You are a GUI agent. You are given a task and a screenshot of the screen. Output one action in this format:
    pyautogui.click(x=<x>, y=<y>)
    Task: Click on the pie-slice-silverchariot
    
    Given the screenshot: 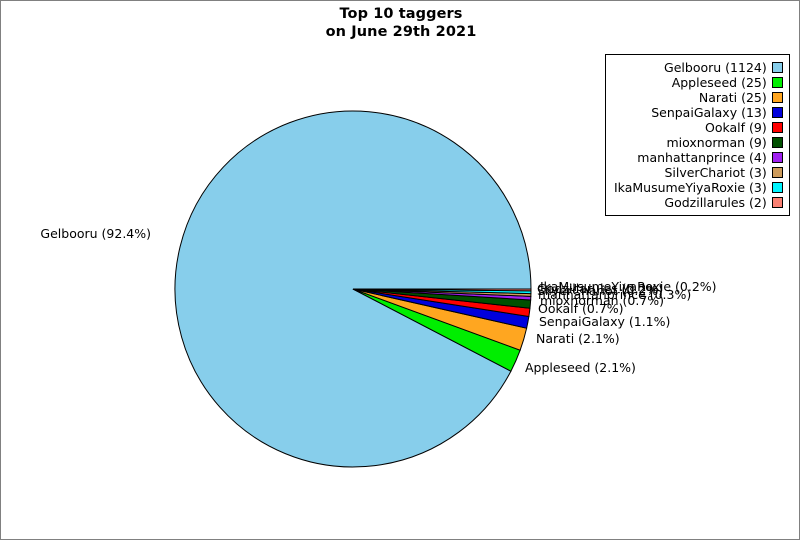 What is the action you would take?
    pyautogui.click(x=442, y=292)
    